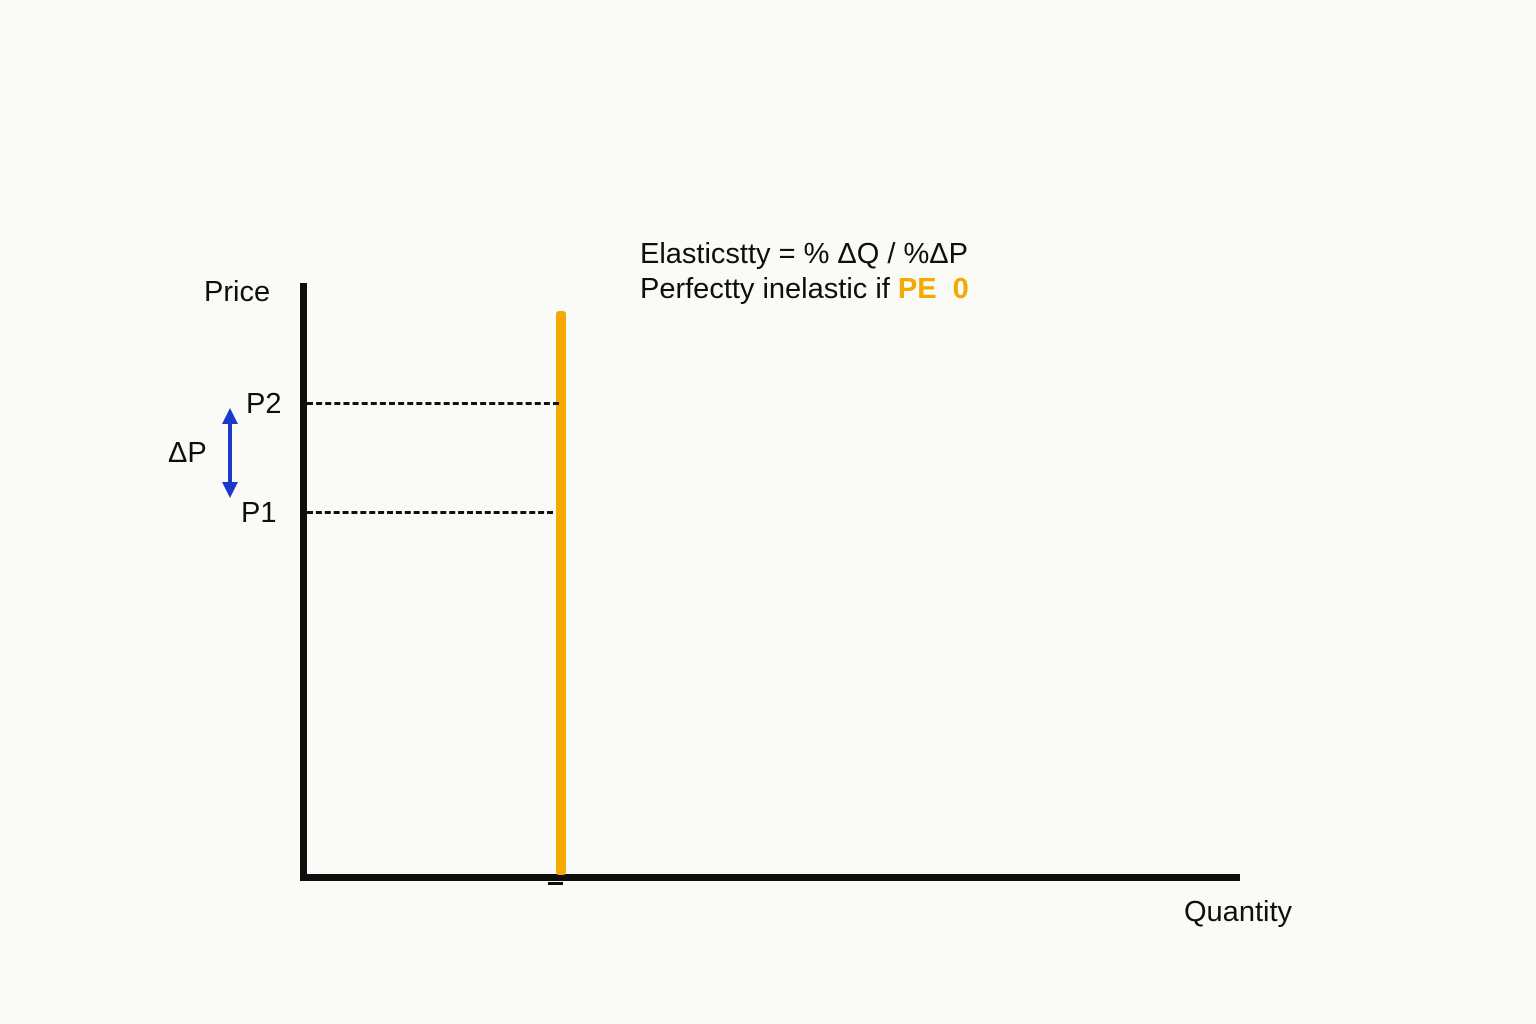  What do you see at coordinates (230, 453) in the screenshot?
I see `delta-p-double-arrow-icon` at bounding box center [230, 453].